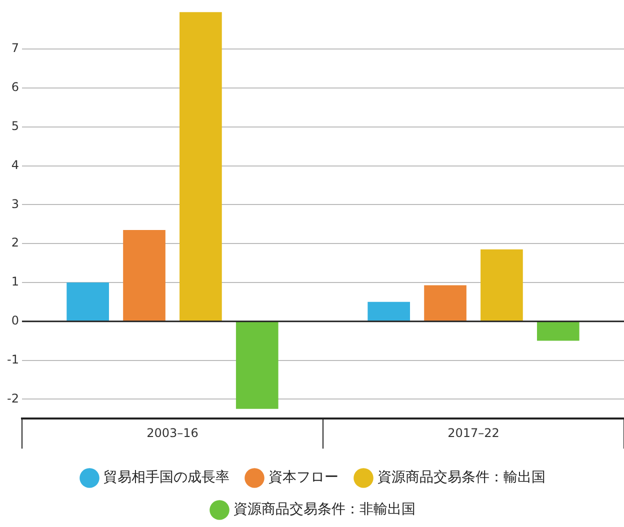 Image resolution: width=624 pixels, height=527 pixels. What do you see at coordinates (15, 320) in the screenshot?
I see `y-tick-label: 0` at bounding box center [15, 320].